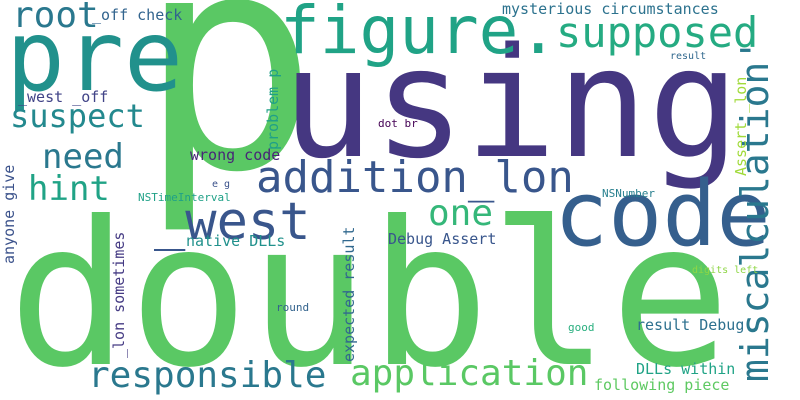  Describe the element at coordinates (349, 294) in the screenshot. I see `word-expected-result: expected result` at that location.